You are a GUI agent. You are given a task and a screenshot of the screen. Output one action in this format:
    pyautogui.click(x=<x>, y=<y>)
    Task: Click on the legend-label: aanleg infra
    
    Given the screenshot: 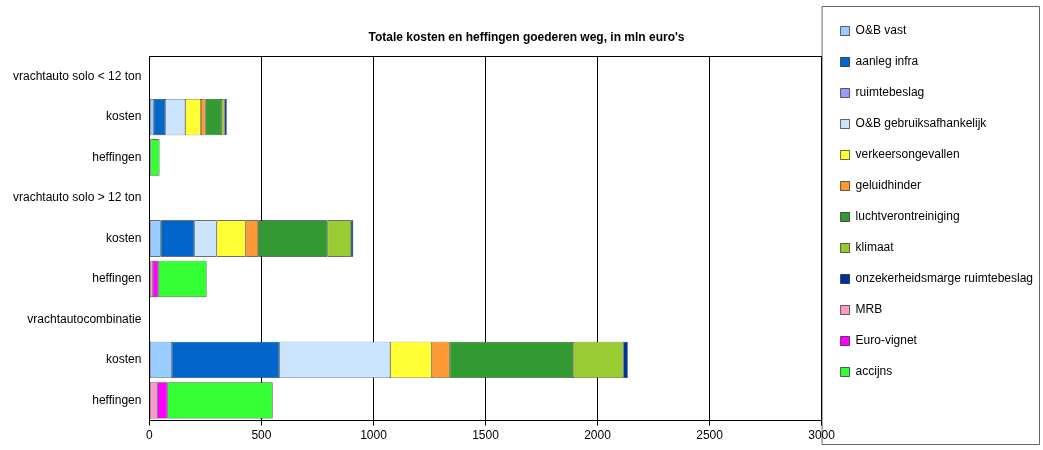 What is the action you would take?
    pyautogui.click(x=887, y=61)
    